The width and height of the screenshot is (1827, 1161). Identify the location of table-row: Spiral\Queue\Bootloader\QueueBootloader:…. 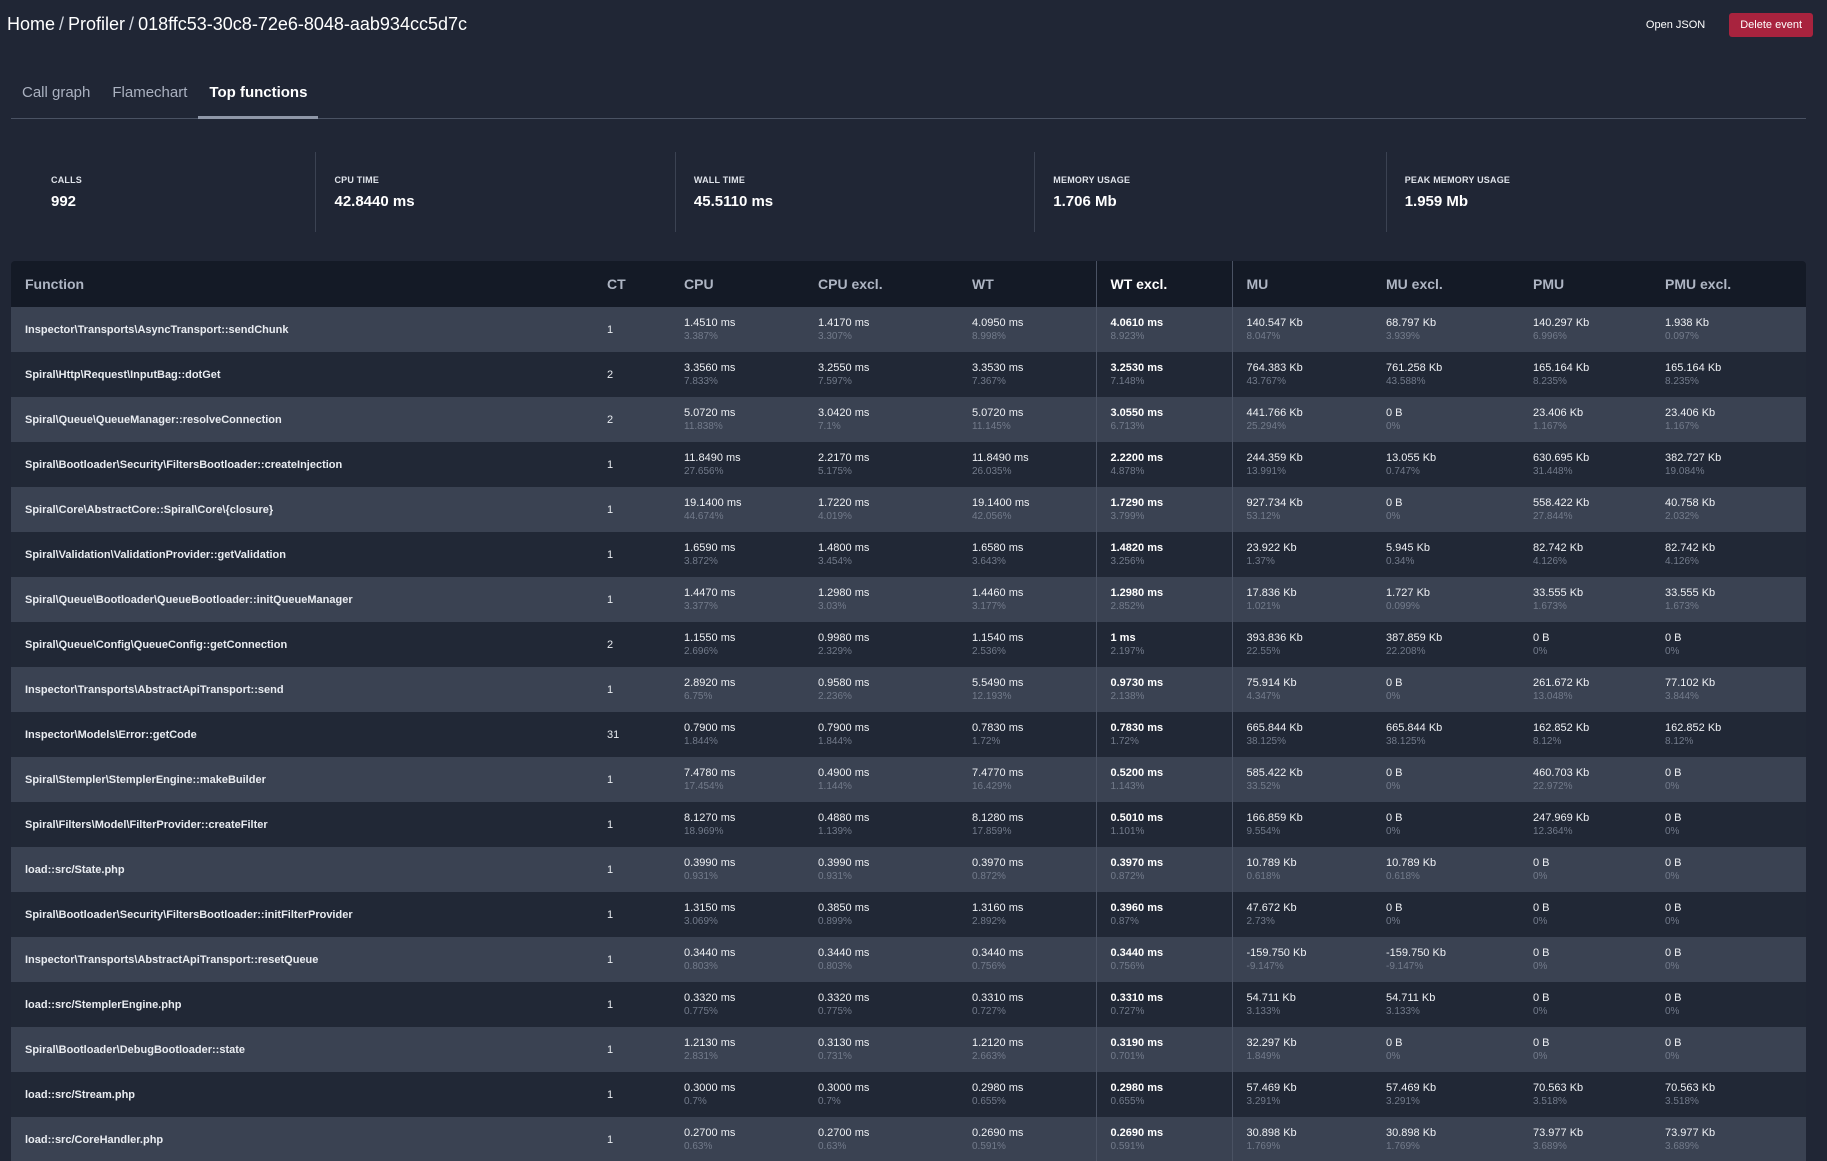
(908, 599).